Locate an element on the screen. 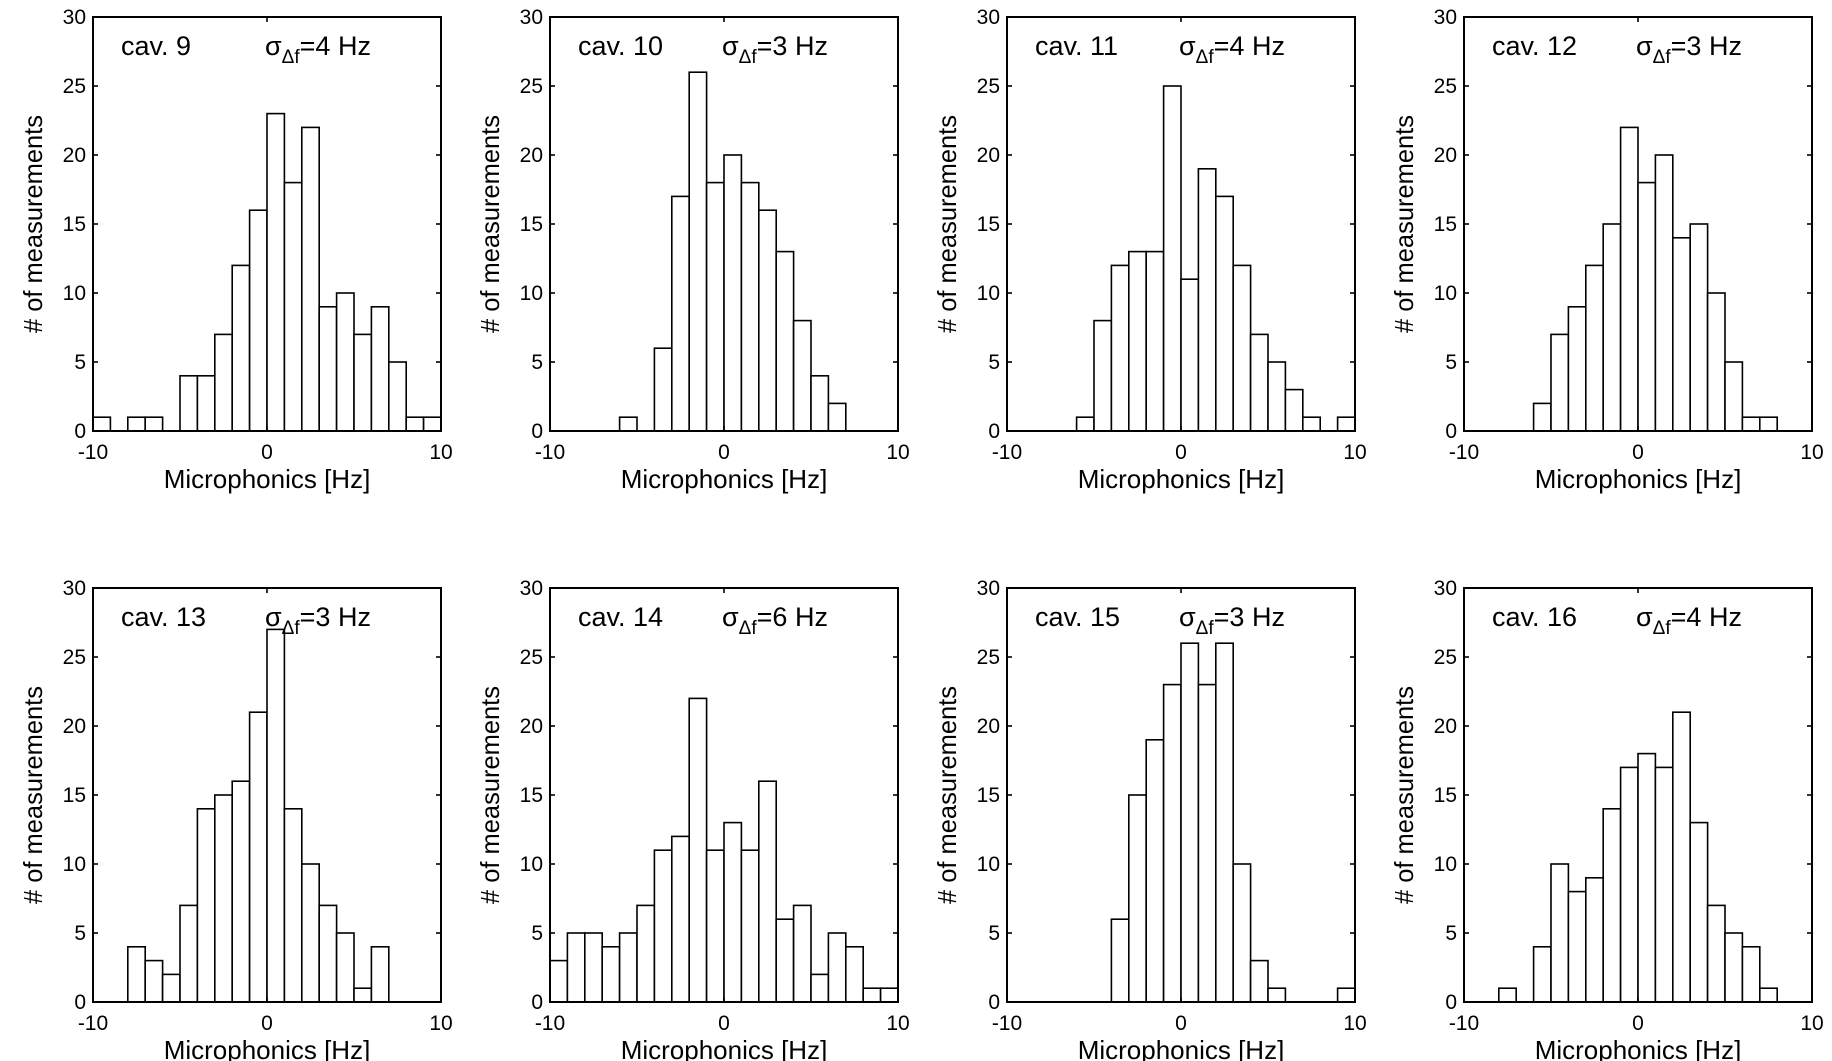 The height and width of the screenshot is (1061, 1832). cavity-label: cav. 13 is located at coordinates (163, 617).